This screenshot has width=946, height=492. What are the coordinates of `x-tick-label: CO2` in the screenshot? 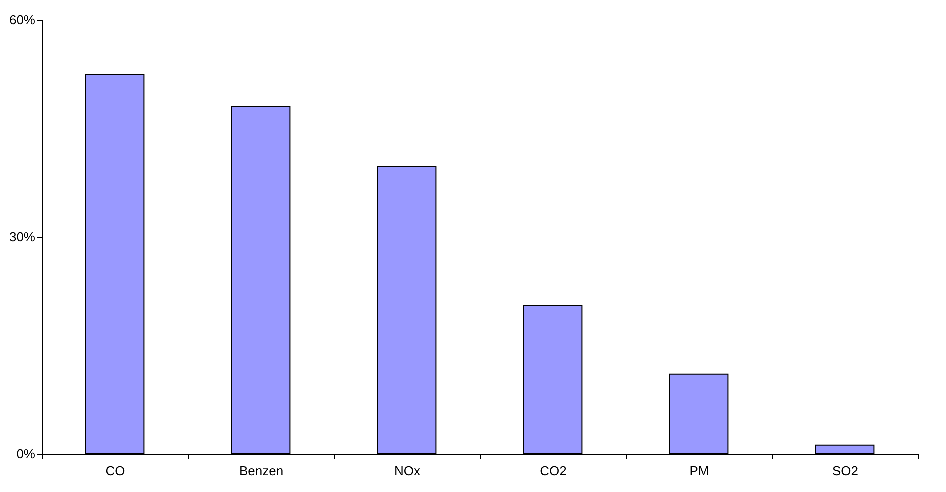 It's located at (553, 471).